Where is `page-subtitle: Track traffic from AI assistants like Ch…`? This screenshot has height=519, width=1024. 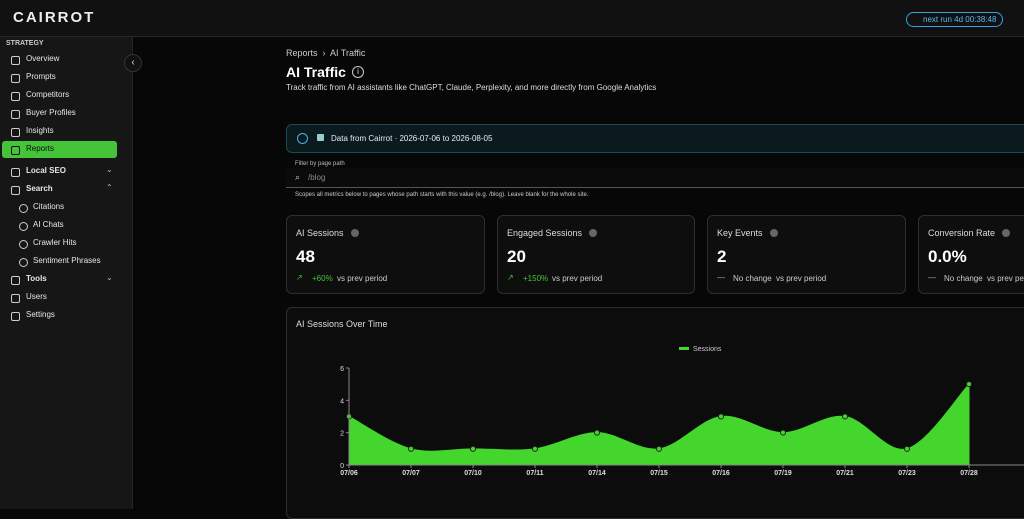 page-subtitle: Track traffic from AI assistants like Ch… is located at coordinates (471, 87).